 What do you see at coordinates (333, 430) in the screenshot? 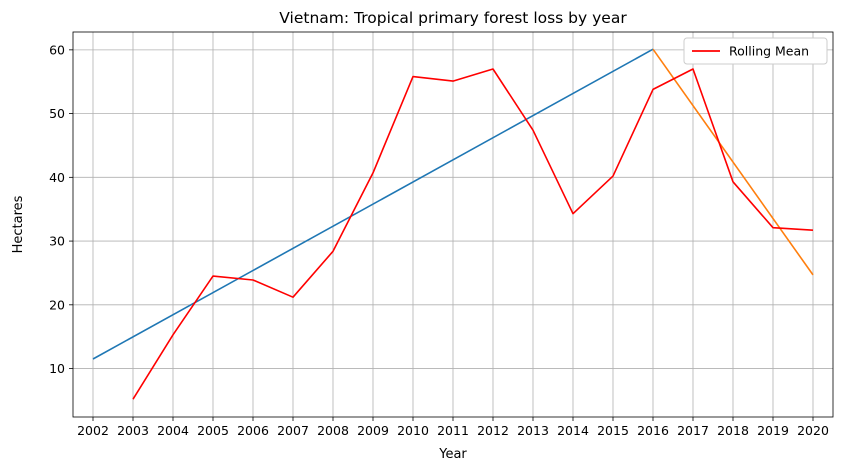
I see `x-tick-label: 2008` at bounding box center [333, 430].